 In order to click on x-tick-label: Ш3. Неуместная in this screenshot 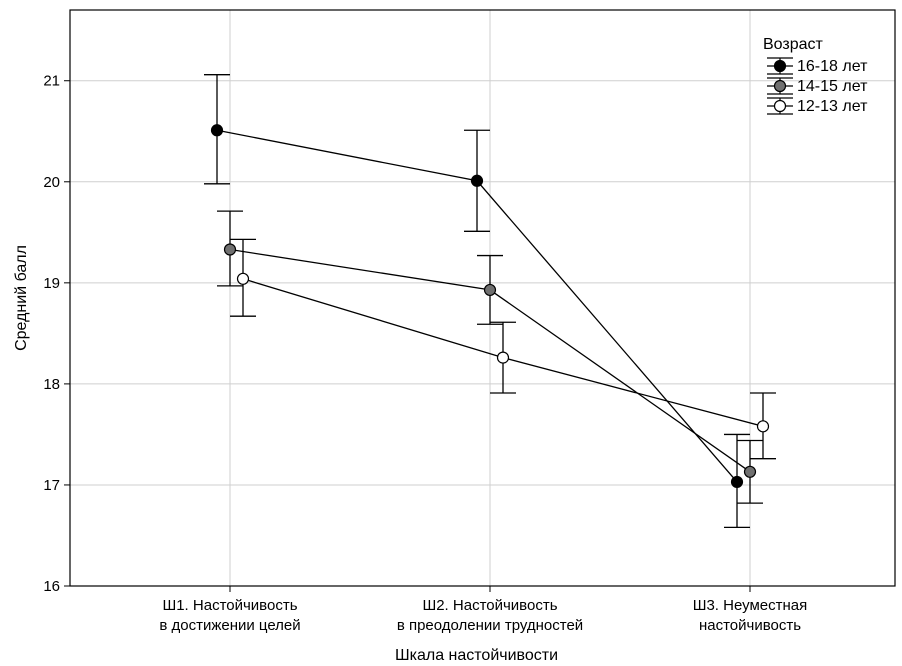, I will do `click(750, 605)`.